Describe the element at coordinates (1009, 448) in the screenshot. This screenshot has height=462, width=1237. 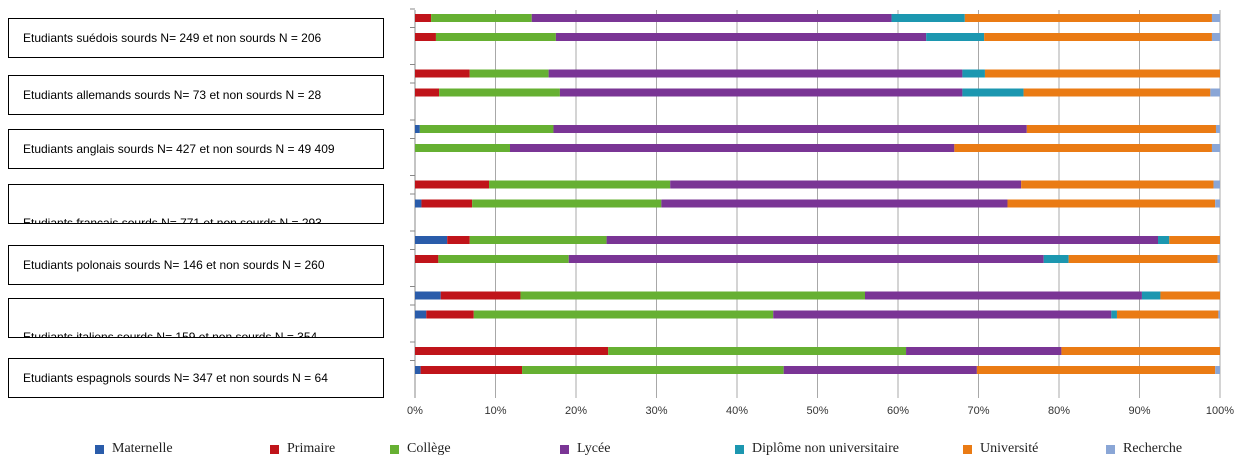
I see `legend-label: Université` at that location.